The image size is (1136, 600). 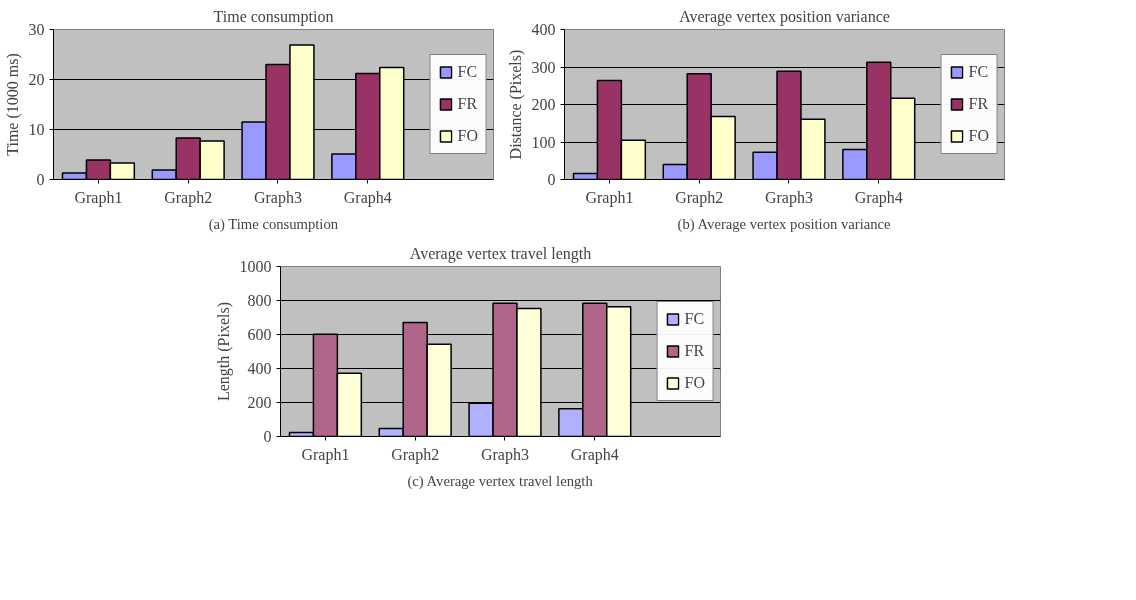 What do you see at coordinates (273, 16) in the screenshot?
I see `chart-title: Time consumption` at bounding box center [273, 16].